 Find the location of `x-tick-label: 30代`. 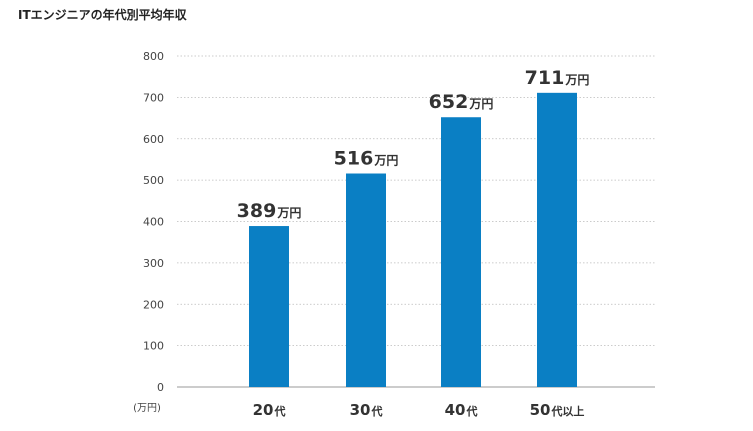

x-tick-label: 30代 is located at coordinates (366, 410).